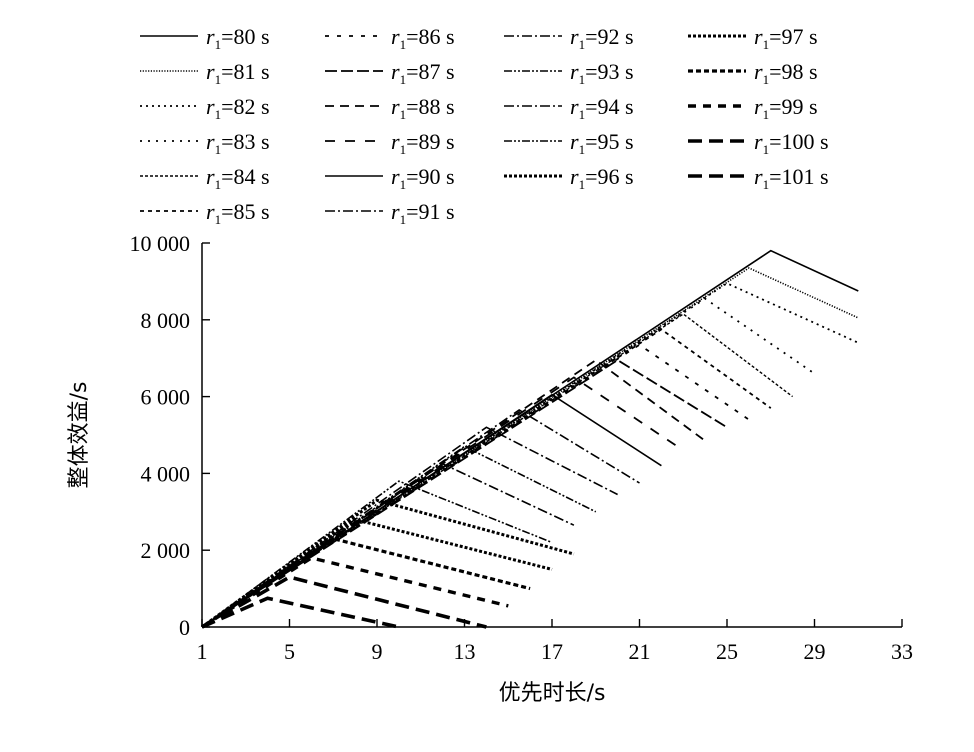  What do you see at coordinates (423, 108) in the screenshot?
I see `legend-label: r1=88 s` at bounding box center [423, 108].